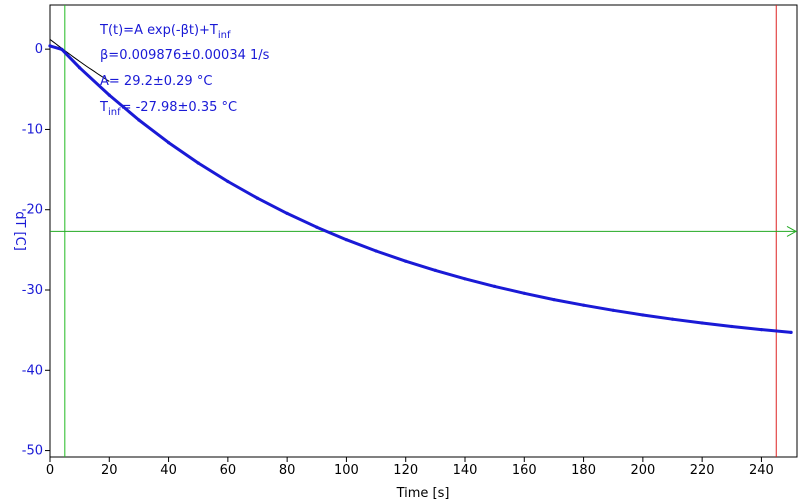  What do you see at coordinates (36, 250) in the screenshot?
I see `y-axis: 0 -10 -20 -30 -40 -50` at bounding box center [36, 250].